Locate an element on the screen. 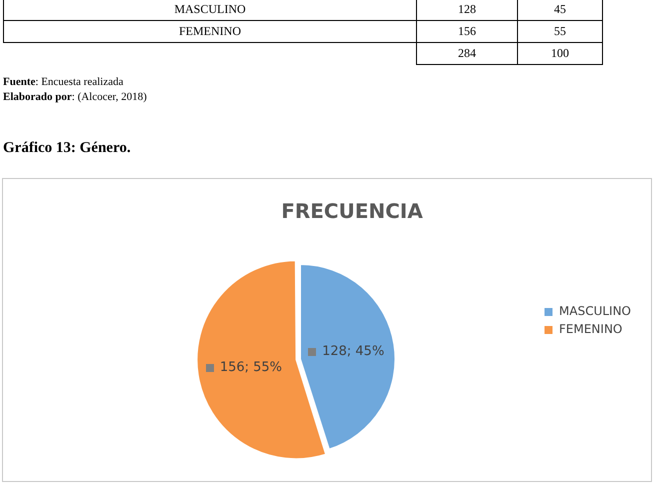 Image resolution: width=658 pixels, height=493 pixels. text: 45 is located at coordinates (560, 10).